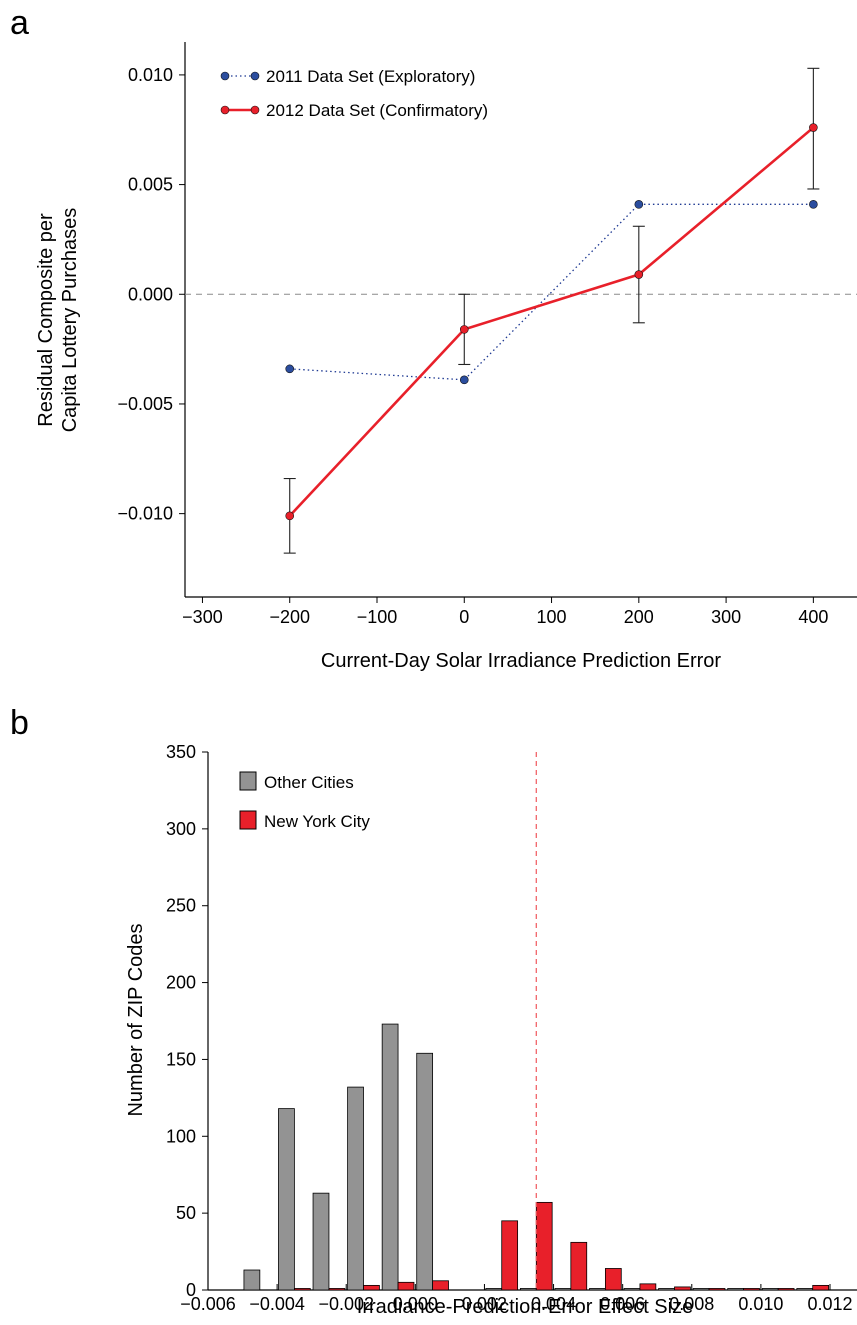 This screenshot has width=857, height=1325. What do you see at coordinates (309, 782) in the screenshot?
I see `legend-other-cities-label: Other Cities` at bounding box center [309, 782].